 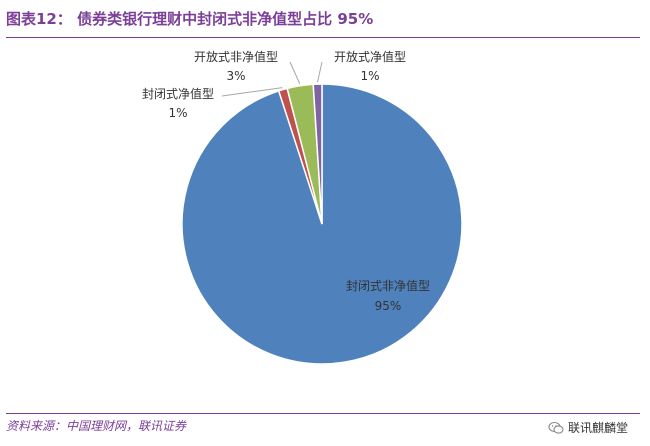 I want to click on slice-category-label-3: 开放式非净值型, so click(x=236, y=56).